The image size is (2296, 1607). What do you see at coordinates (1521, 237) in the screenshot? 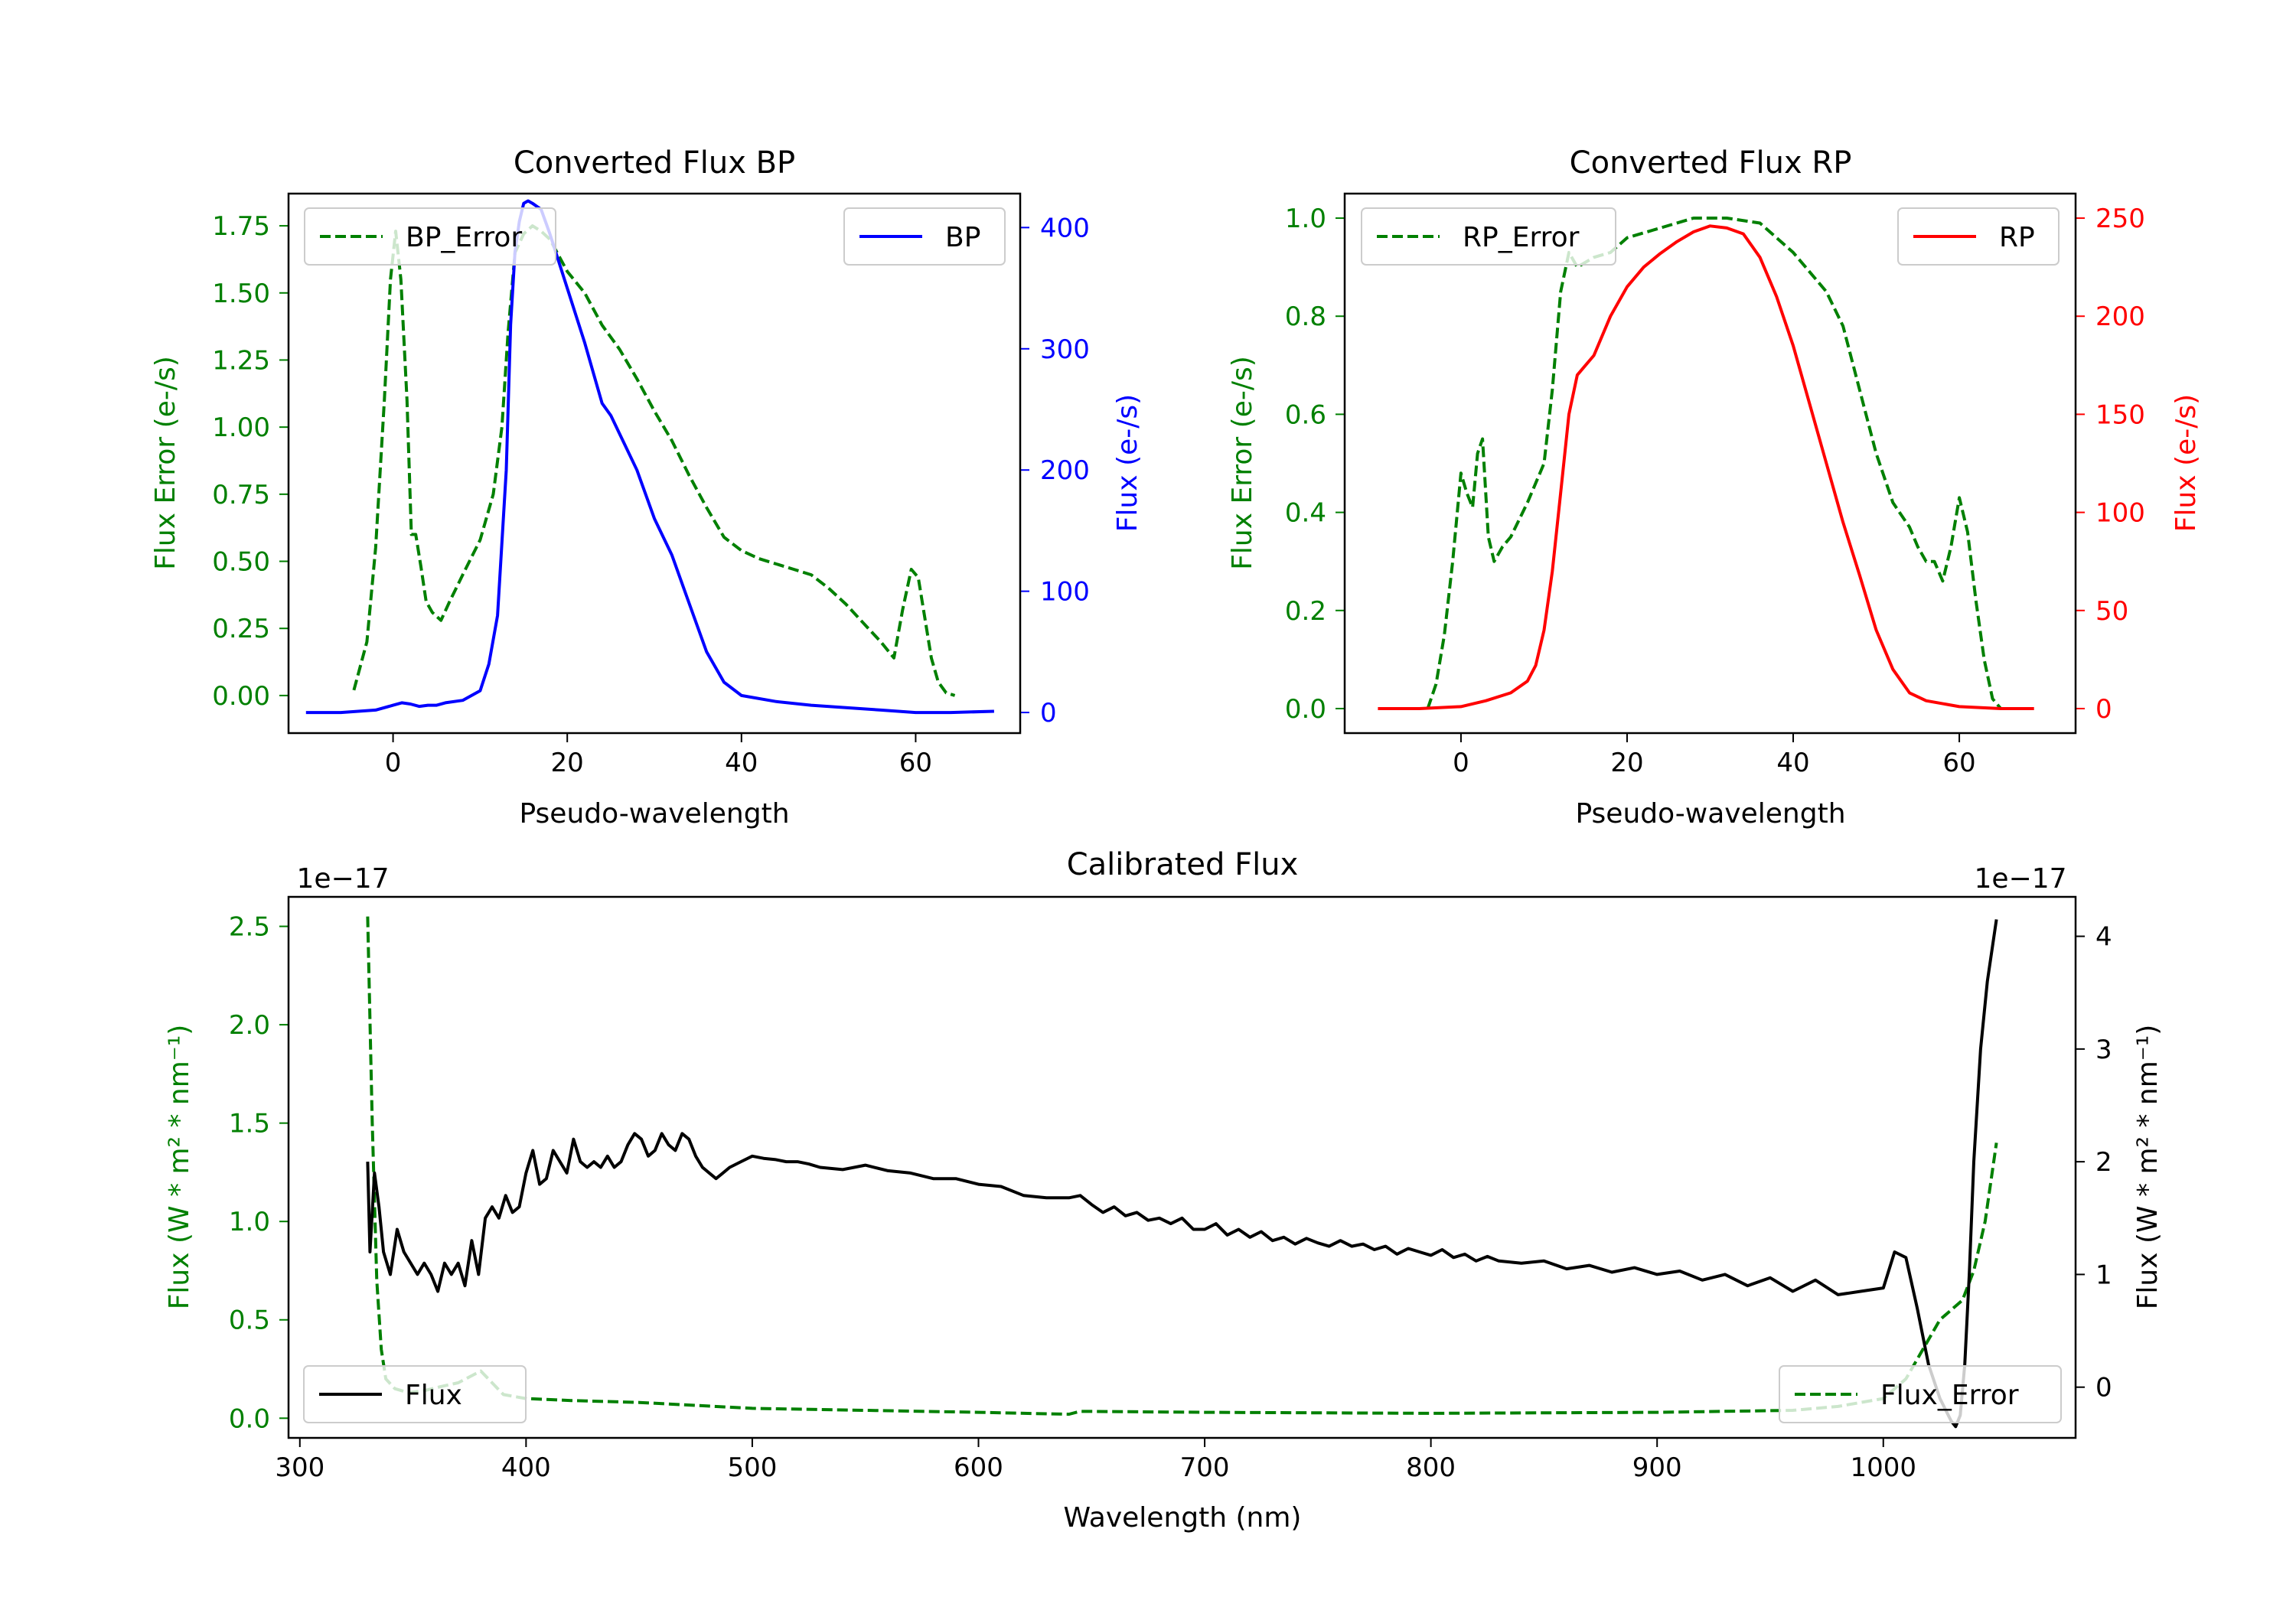
I see `rp-error-legend-label: RP_Error` at bounding box center [1521, 237].